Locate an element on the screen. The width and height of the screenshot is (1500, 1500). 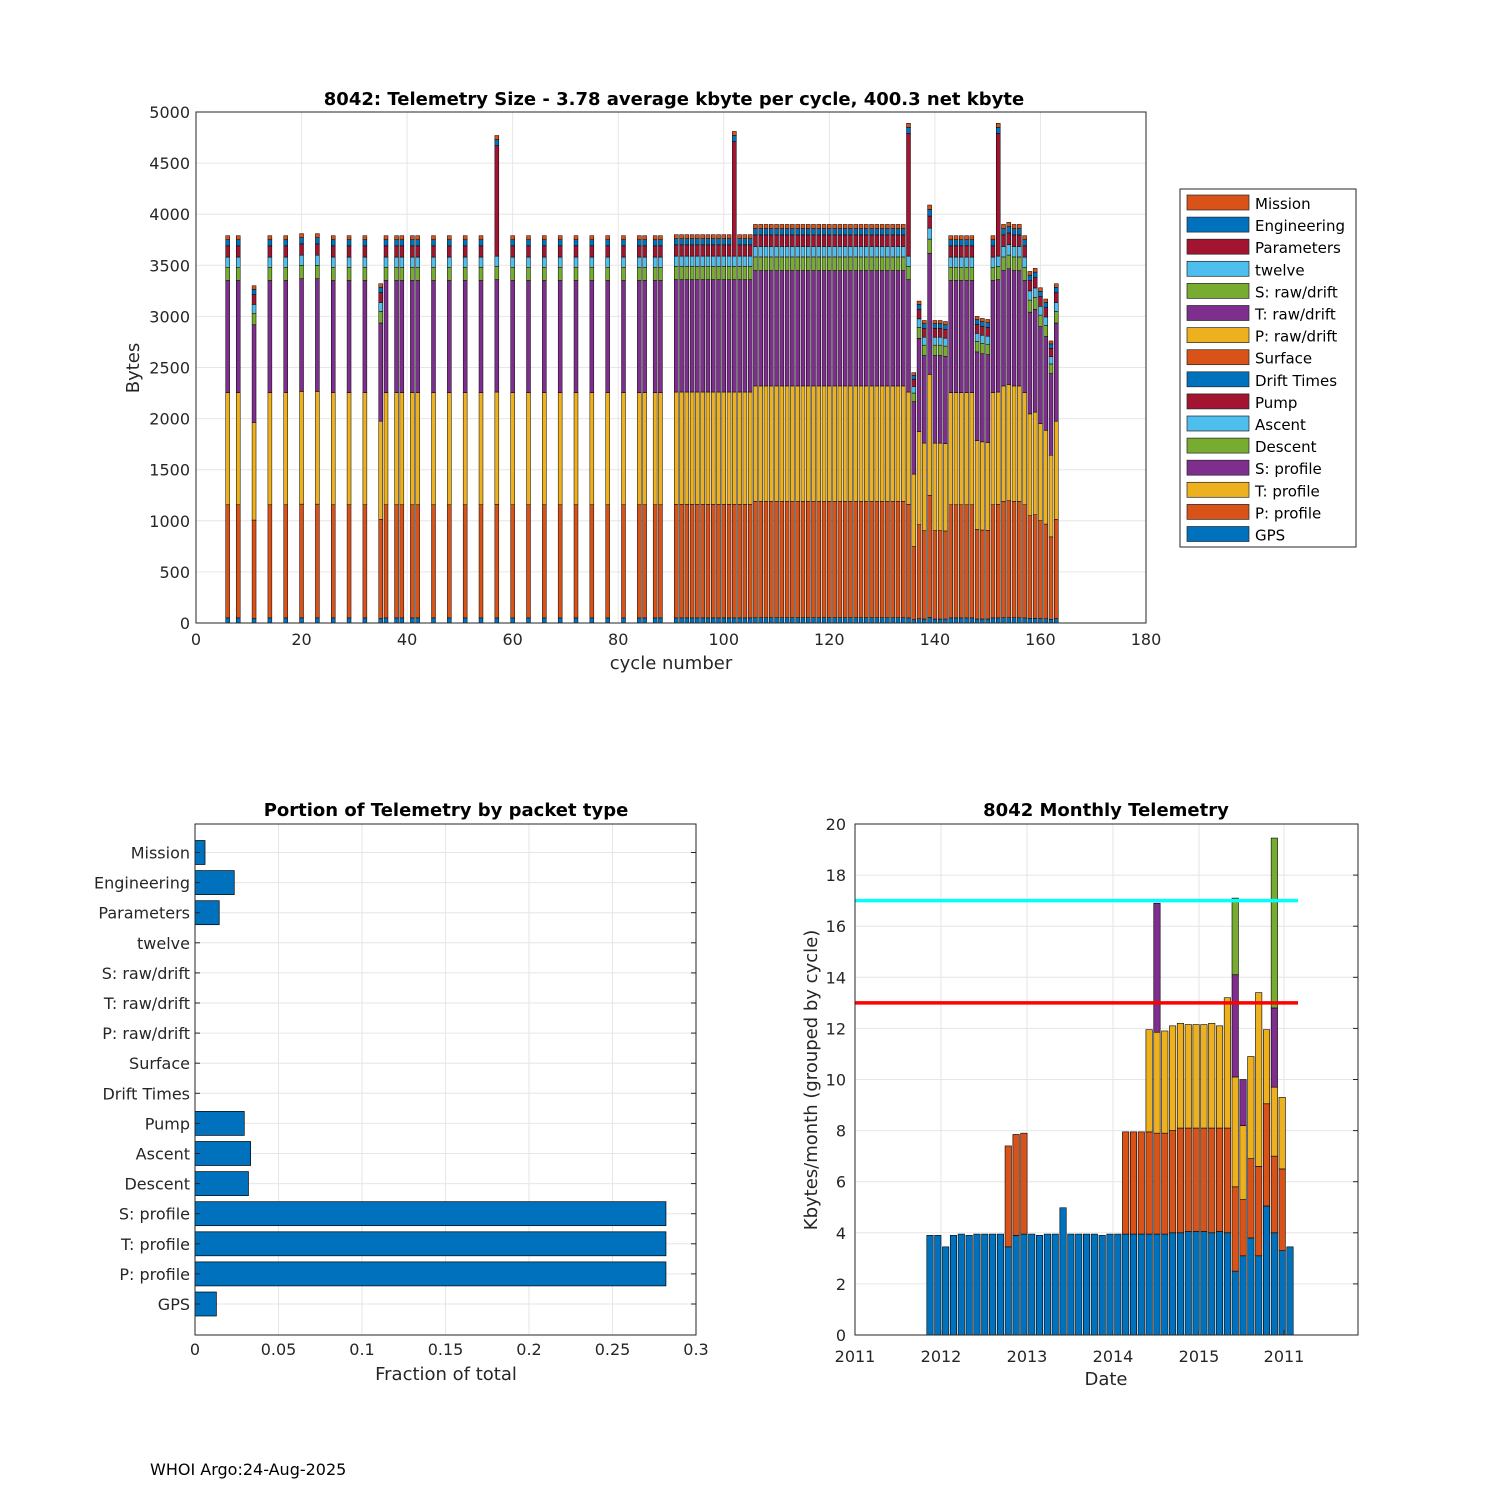
legend-swatch is located at coordinates (1218, 357).